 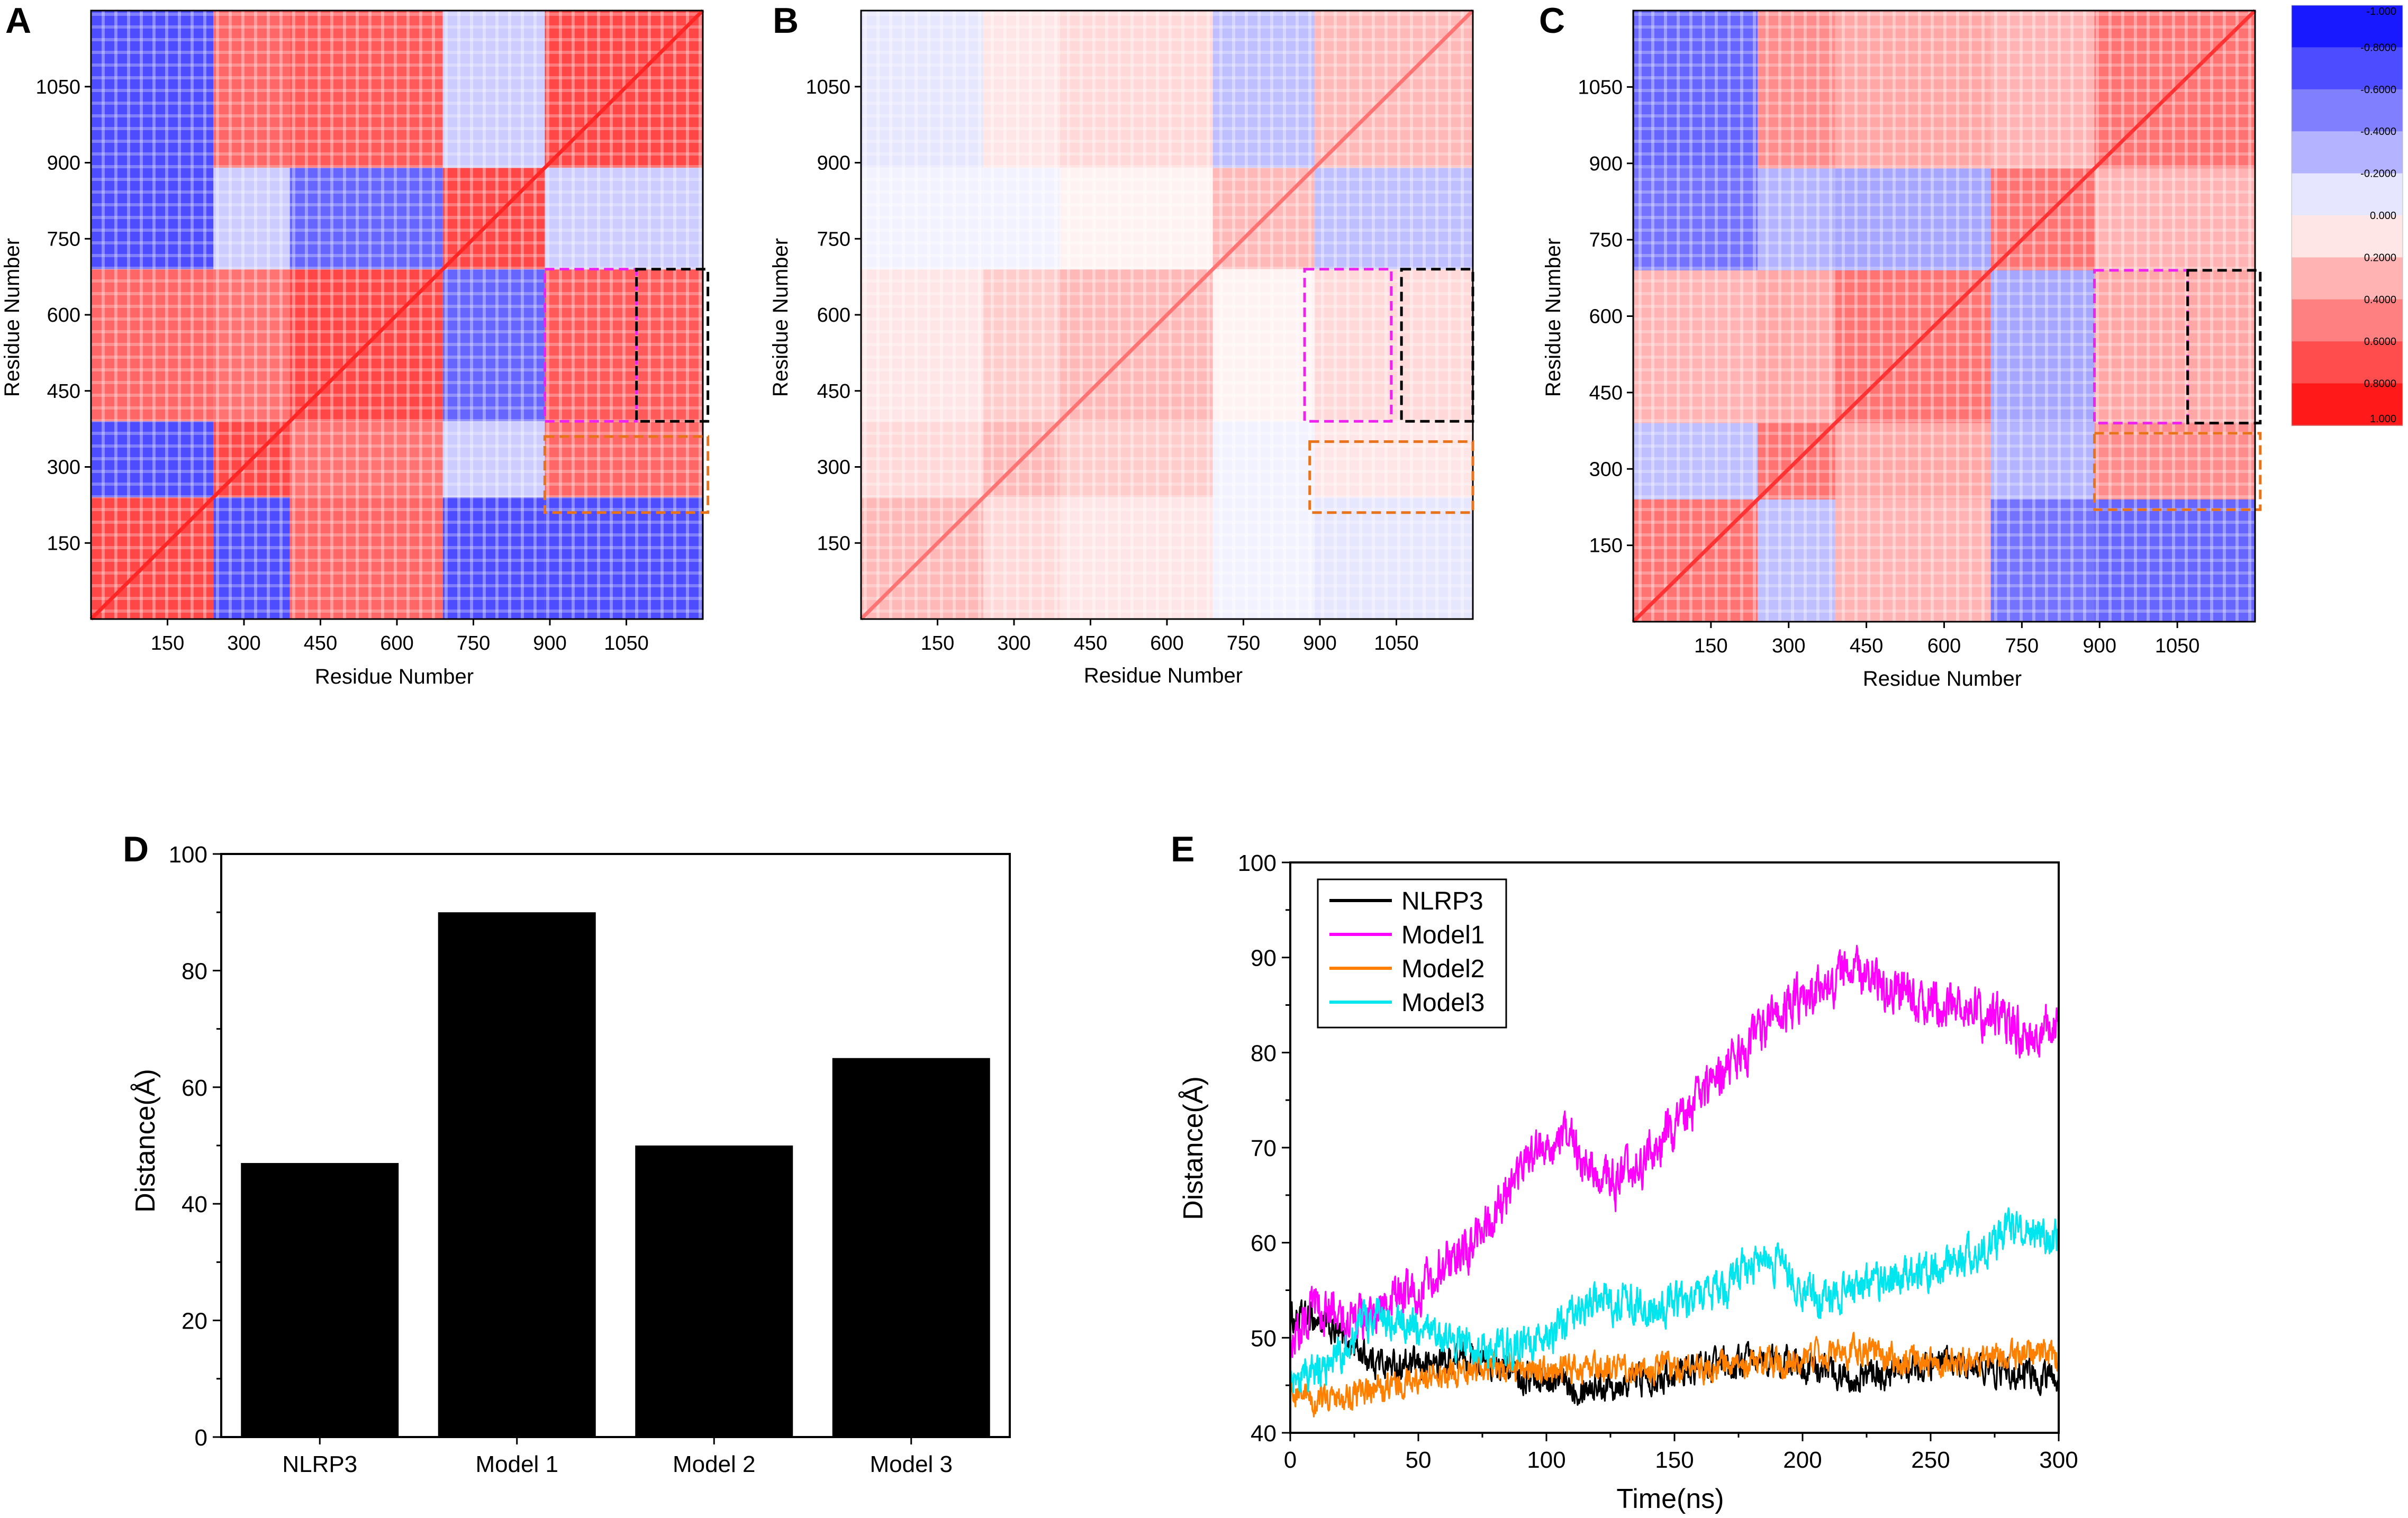 What do you see at coordinates (1442, 969) in the screenshot?
I see `legend-label-model2: Model2` at bounding box center [1442, 969].